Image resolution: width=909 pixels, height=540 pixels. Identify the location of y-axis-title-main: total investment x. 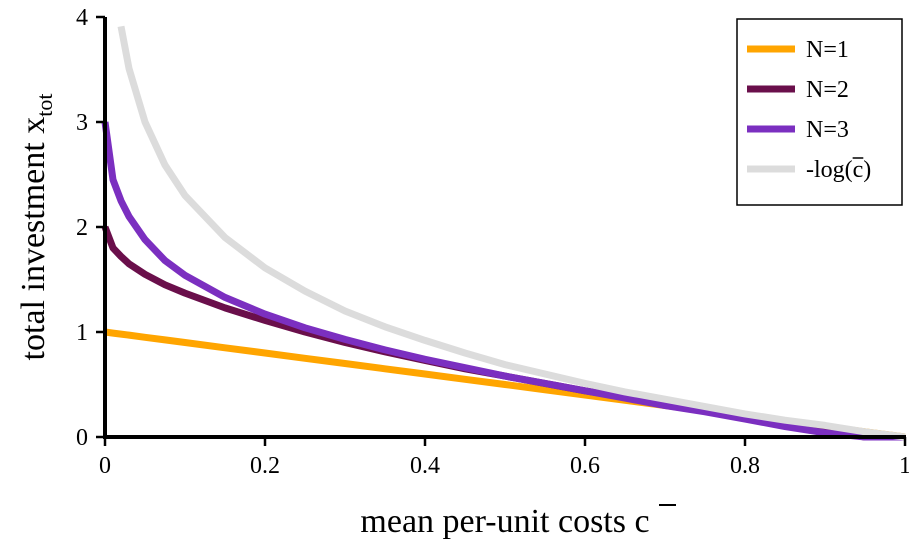
(33, 239).